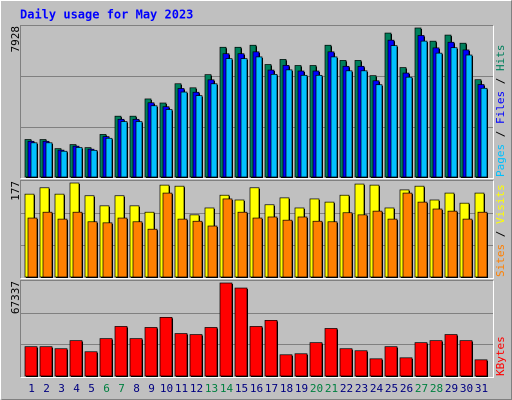 Image resolution: width=512 pixels, height=400 pixels. I want to click on legend-entry: Pages, so click(500, 160).